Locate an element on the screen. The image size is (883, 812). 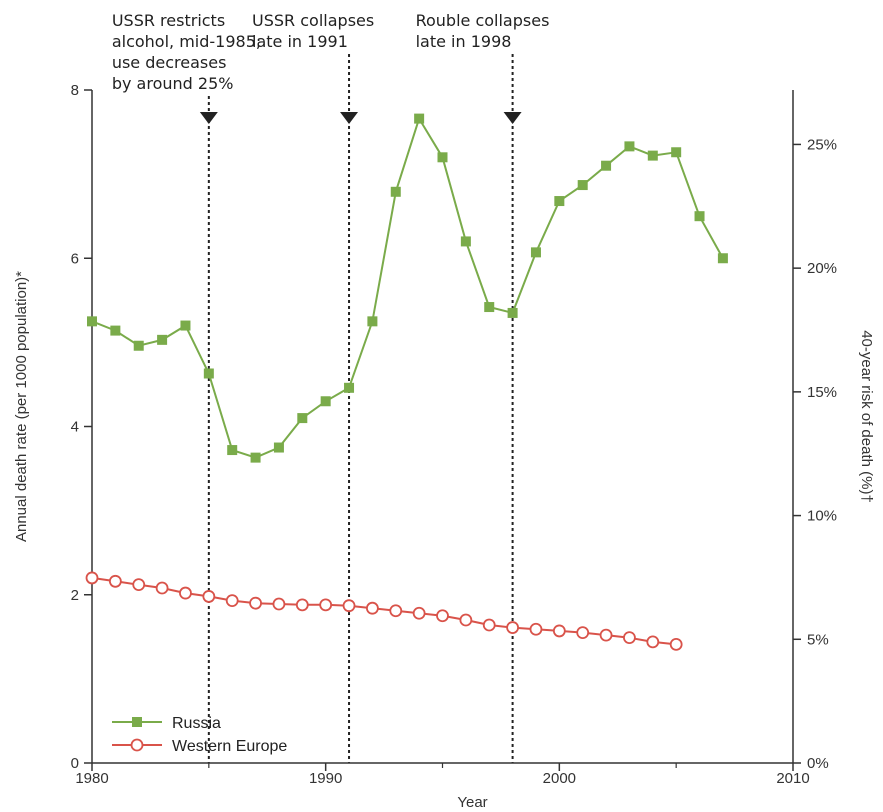
series-western-europe is located at coordinates (384, 611).